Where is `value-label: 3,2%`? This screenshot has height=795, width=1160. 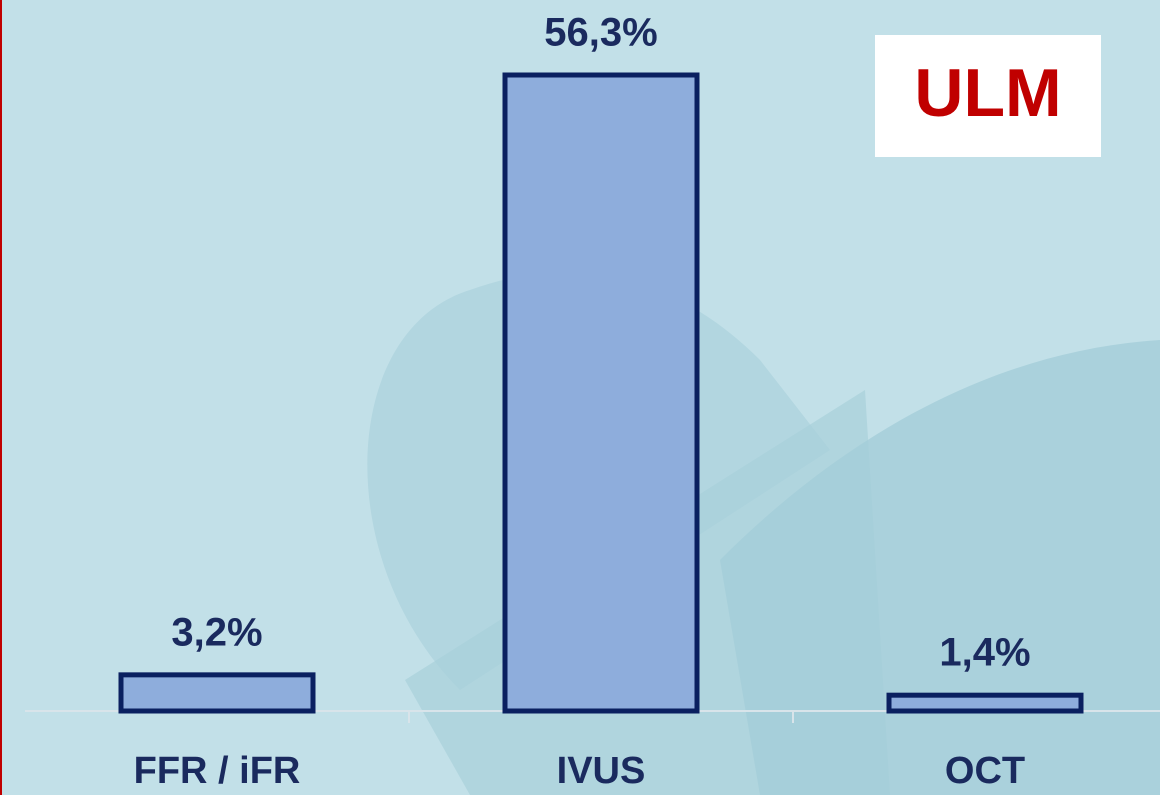
value-label: 3,2% is located at coordinates (216, 632).